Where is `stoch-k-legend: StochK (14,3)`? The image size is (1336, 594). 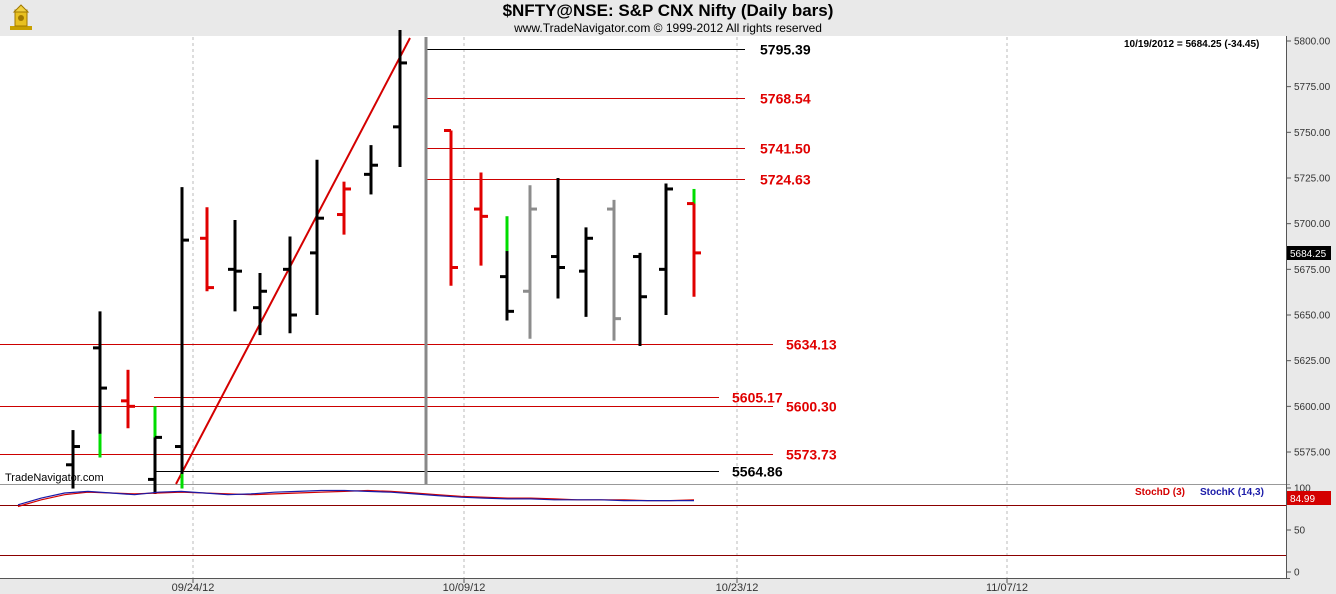 stoch-k-legend: StochK (14,3) is located at coordinates (1232, 492).